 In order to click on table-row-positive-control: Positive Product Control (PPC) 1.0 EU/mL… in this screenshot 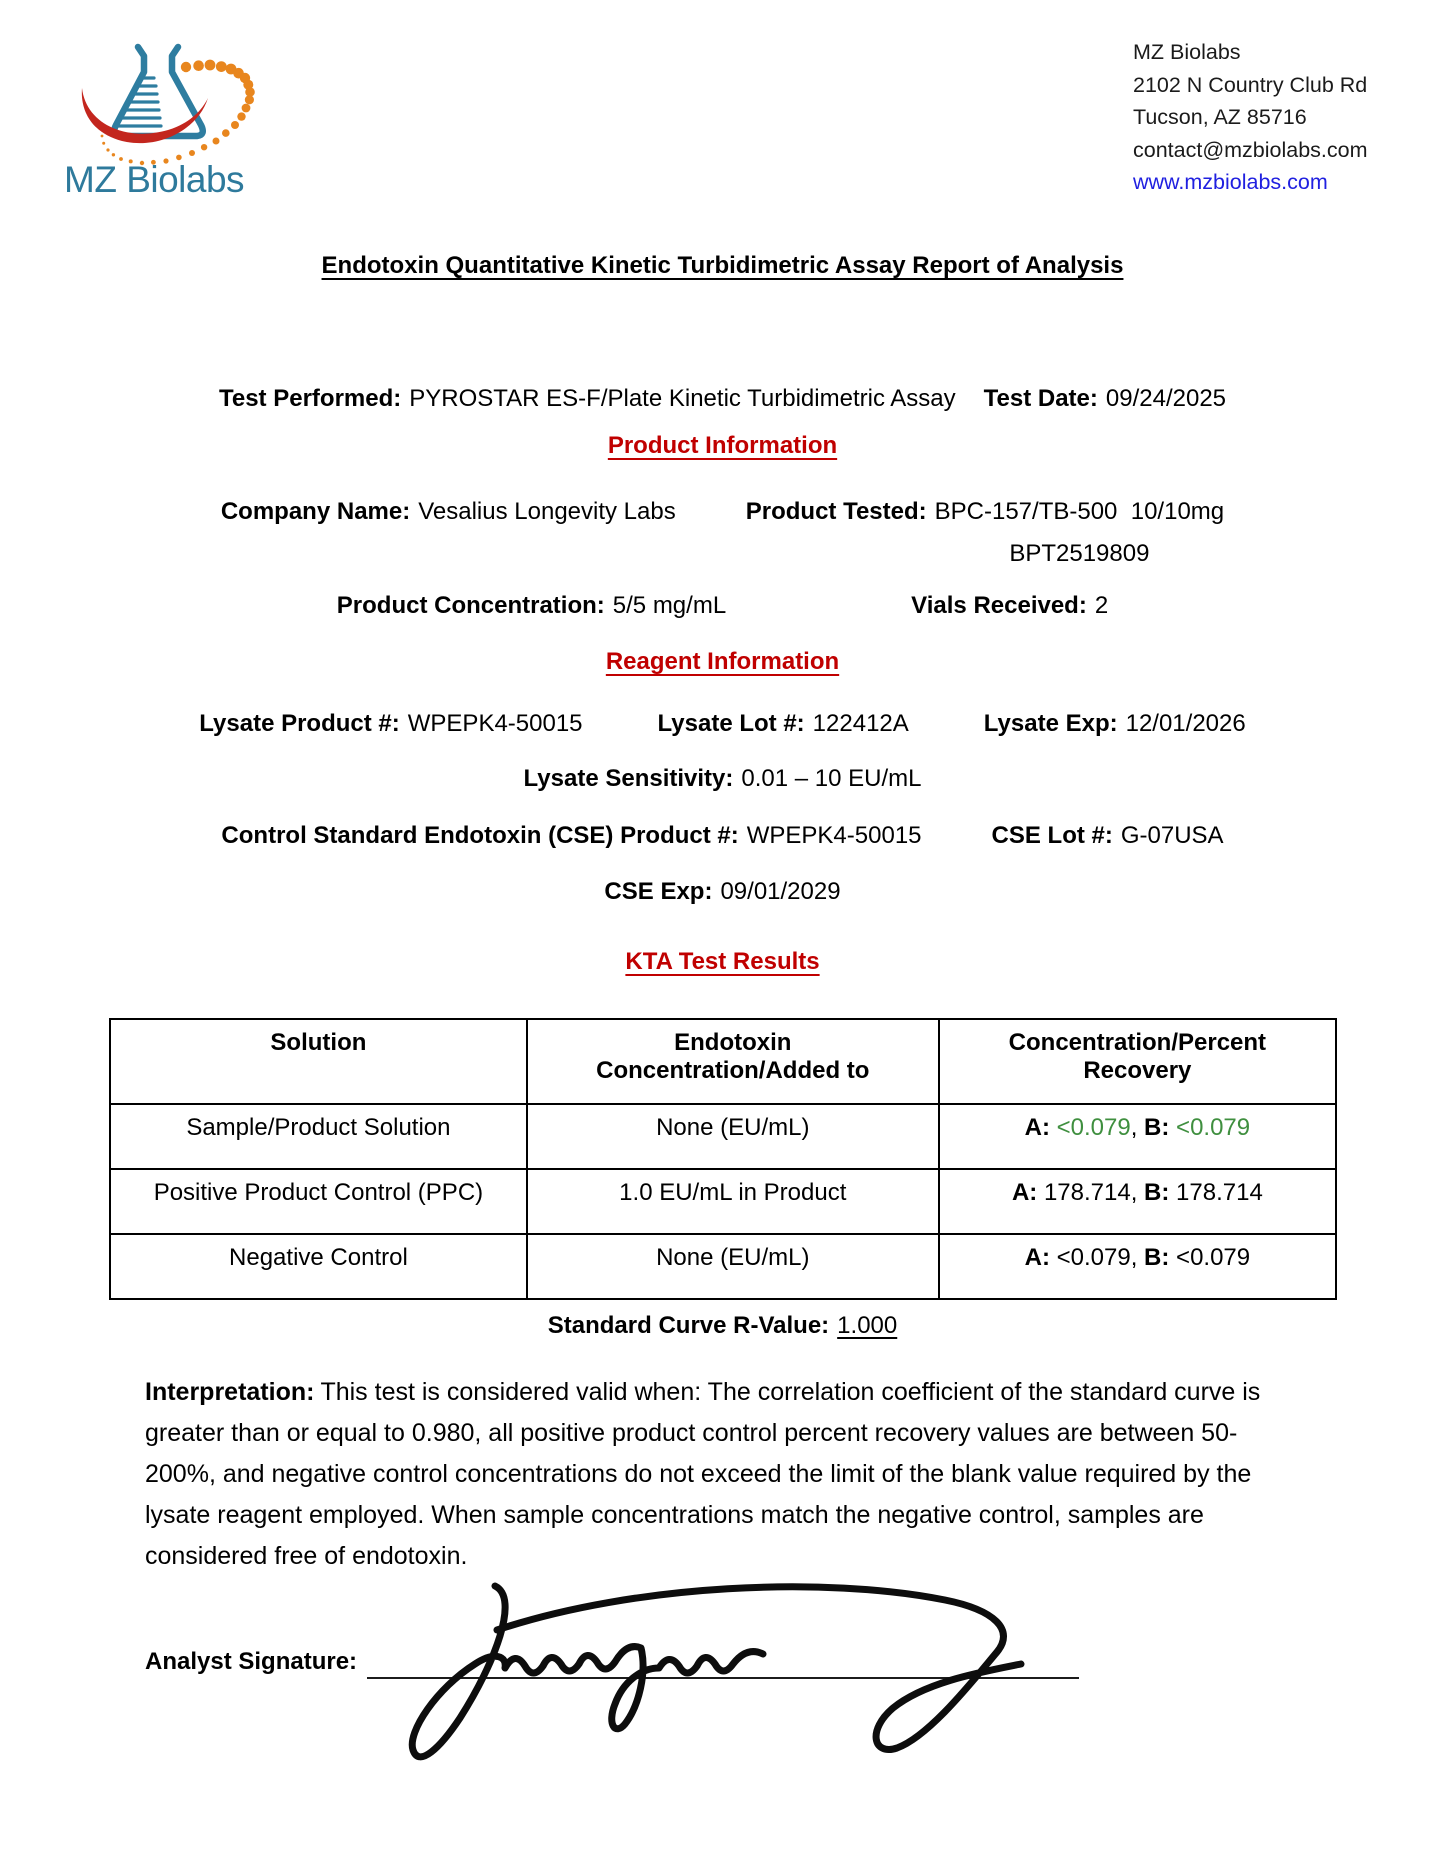, I will do `click(723, 1201)`.